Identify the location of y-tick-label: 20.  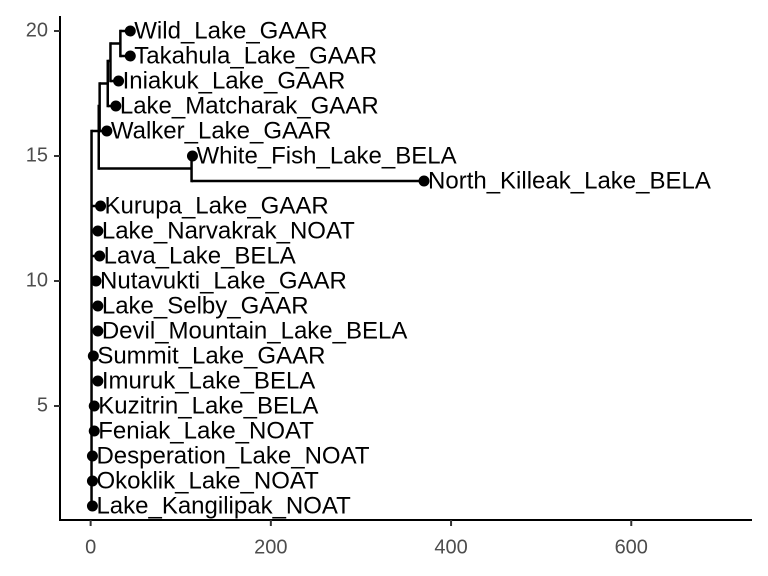
(37, 30).